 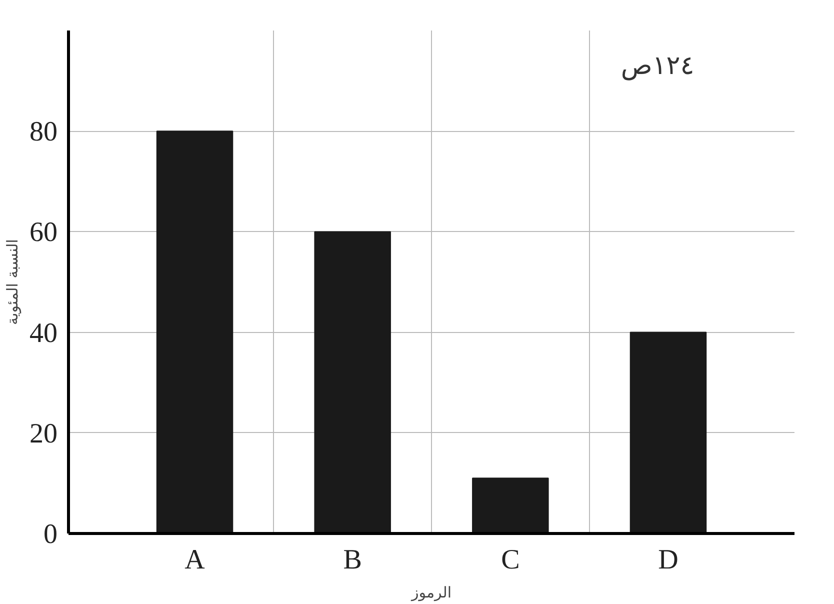 I want to click on x-tick-label: C, so click(x=510, y=560).